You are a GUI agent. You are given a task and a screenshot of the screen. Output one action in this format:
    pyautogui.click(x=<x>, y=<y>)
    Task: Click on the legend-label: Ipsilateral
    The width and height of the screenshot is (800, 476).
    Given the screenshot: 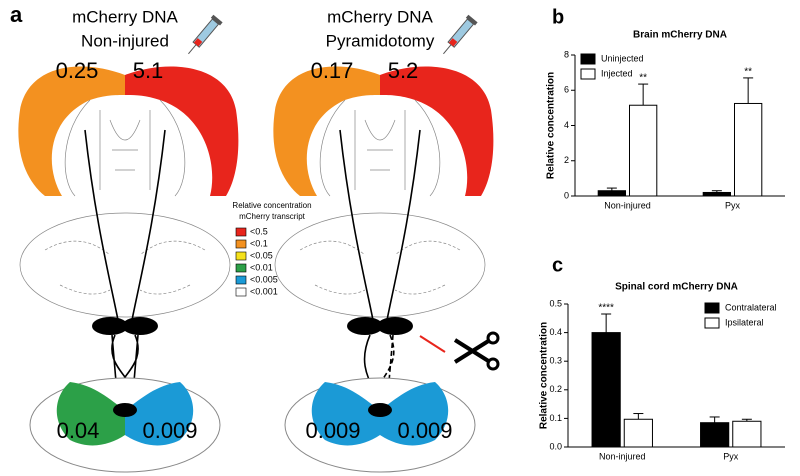 What is the action you would take?
    pyautogui.click(x=744, y=322)
    